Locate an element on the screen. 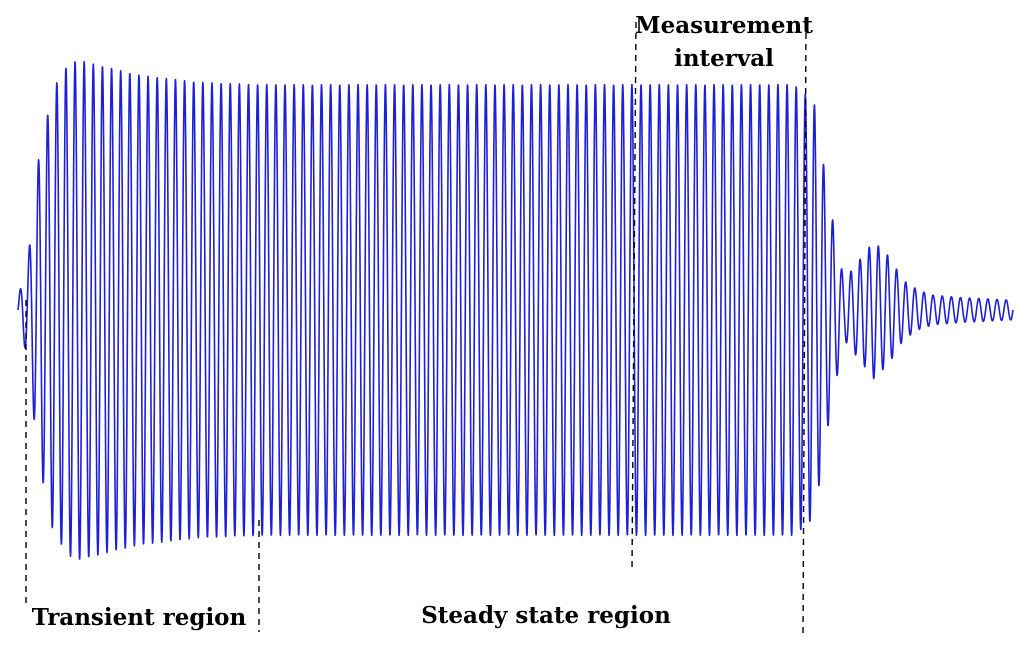 This screenshot has height=649, width=1024. measurement-label-line2: interval is located at coordinates (724, 58).